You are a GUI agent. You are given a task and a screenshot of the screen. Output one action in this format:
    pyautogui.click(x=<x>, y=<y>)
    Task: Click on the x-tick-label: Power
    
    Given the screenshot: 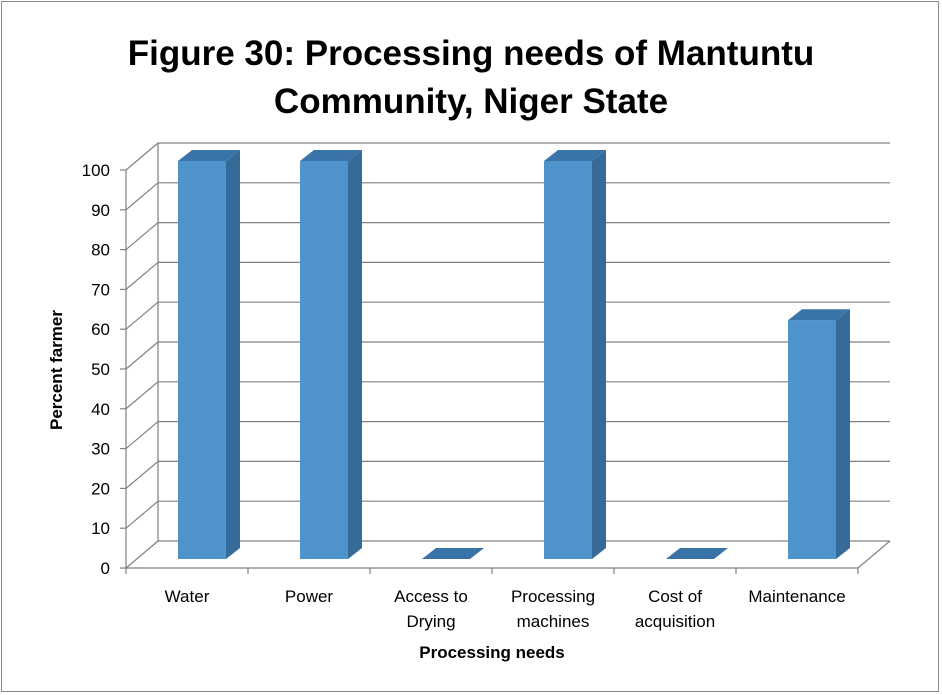 What is the action you would take?
    pyautogui.click(x=309, y=596)
    